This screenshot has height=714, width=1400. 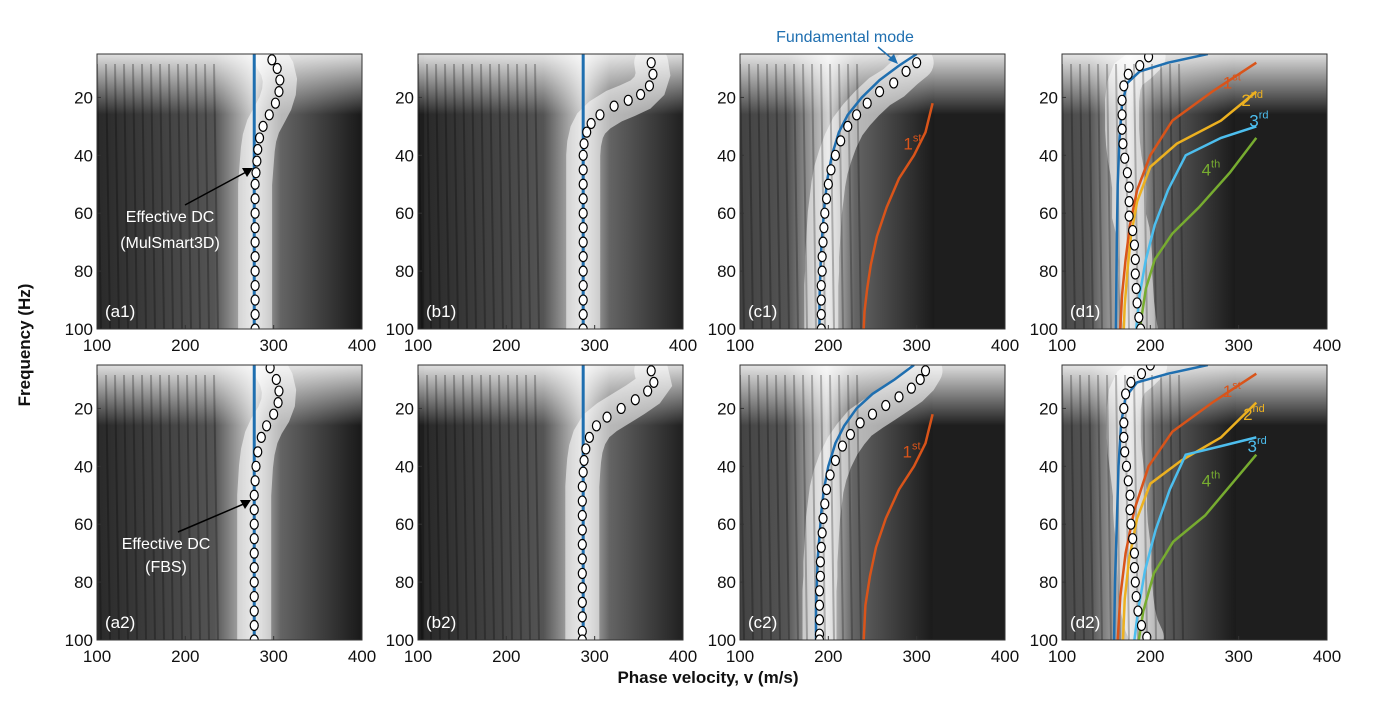 I want to click on panel-label: (b1), so click(x=441, y=311).